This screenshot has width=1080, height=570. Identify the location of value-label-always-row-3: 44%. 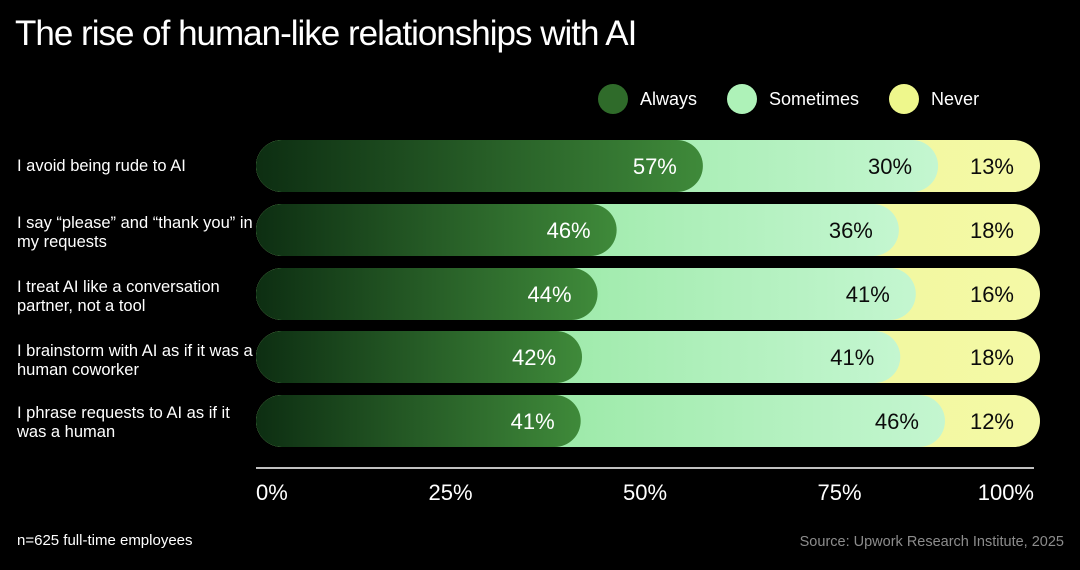
(549, 294).